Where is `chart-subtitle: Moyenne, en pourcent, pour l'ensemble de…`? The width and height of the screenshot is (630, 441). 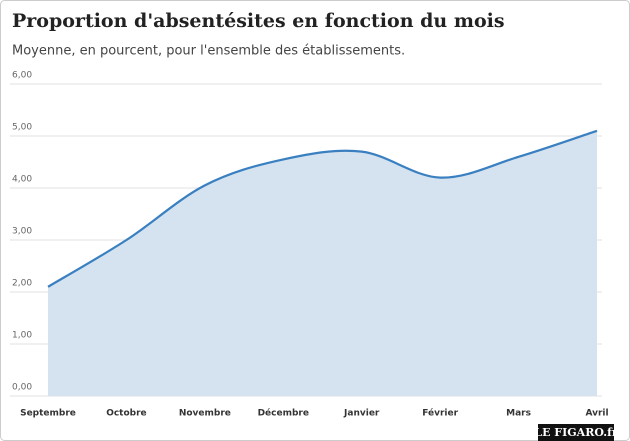 chart-subtitle: Moyenne, en pourcent, pour l'ensemble de… is located at coordinates (208, 51).